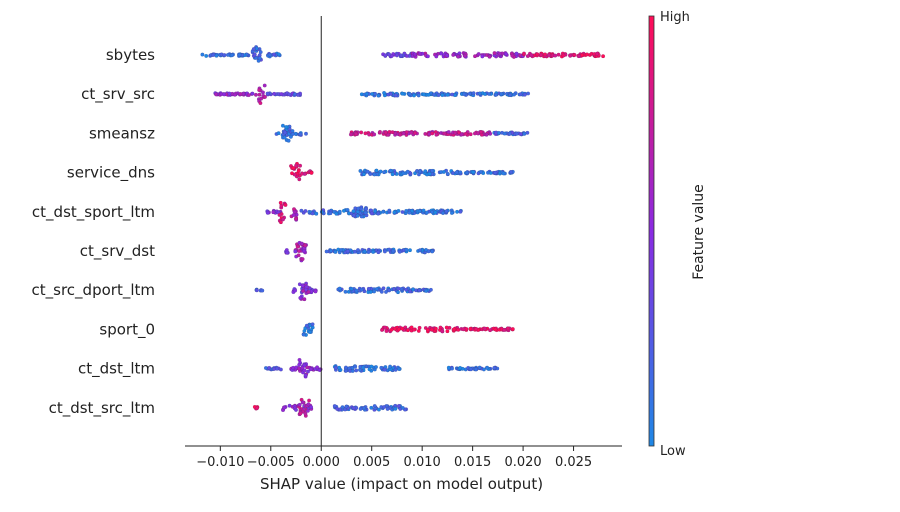 Image resolution: width=900 pixels, height=512 pixels. What do you see at coordinates (117, 251) in the screenshot?
I see `feature-label-ct_srv_dst: ct_srv_dst` at bounding box center [117, 251].